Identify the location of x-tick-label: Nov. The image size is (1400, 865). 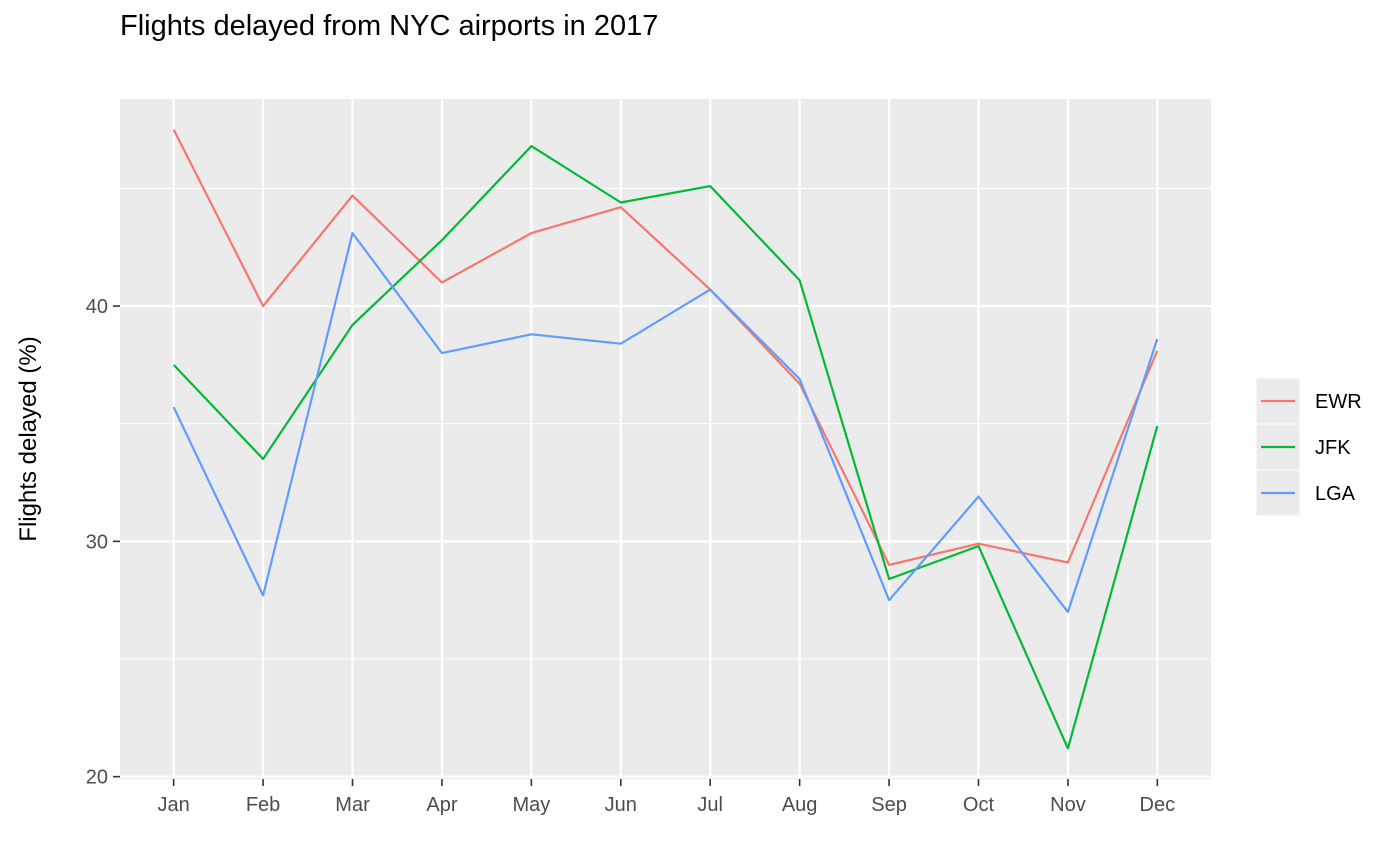
(1068, 805).